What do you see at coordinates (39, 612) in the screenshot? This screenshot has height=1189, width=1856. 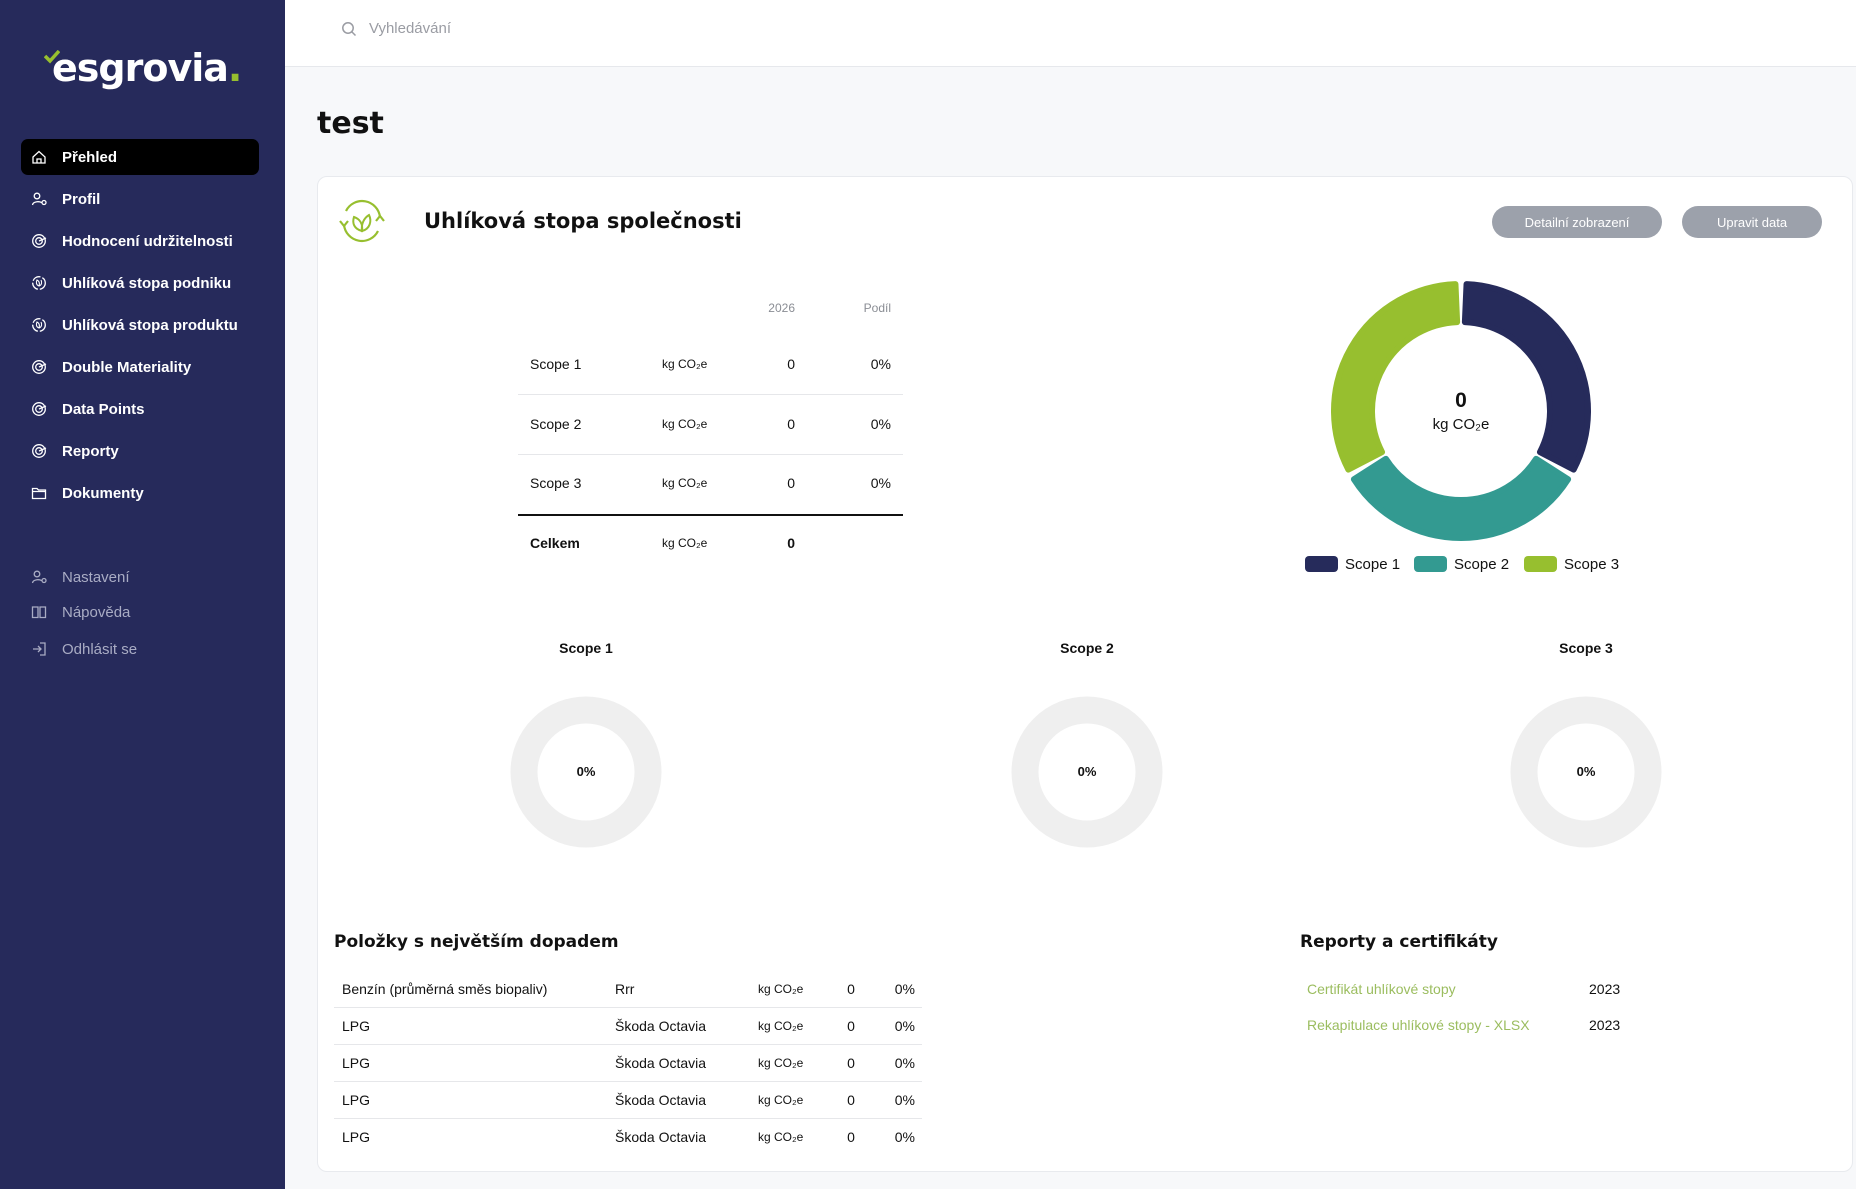 I see `book-icon` at bounding box center [39, 612].